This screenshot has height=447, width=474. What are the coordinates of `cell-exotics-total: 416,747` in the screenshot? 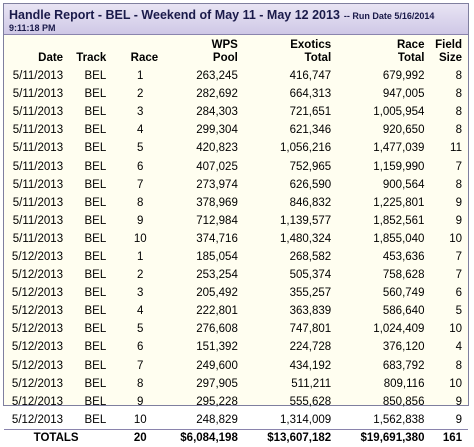 It's located at (310, 76).